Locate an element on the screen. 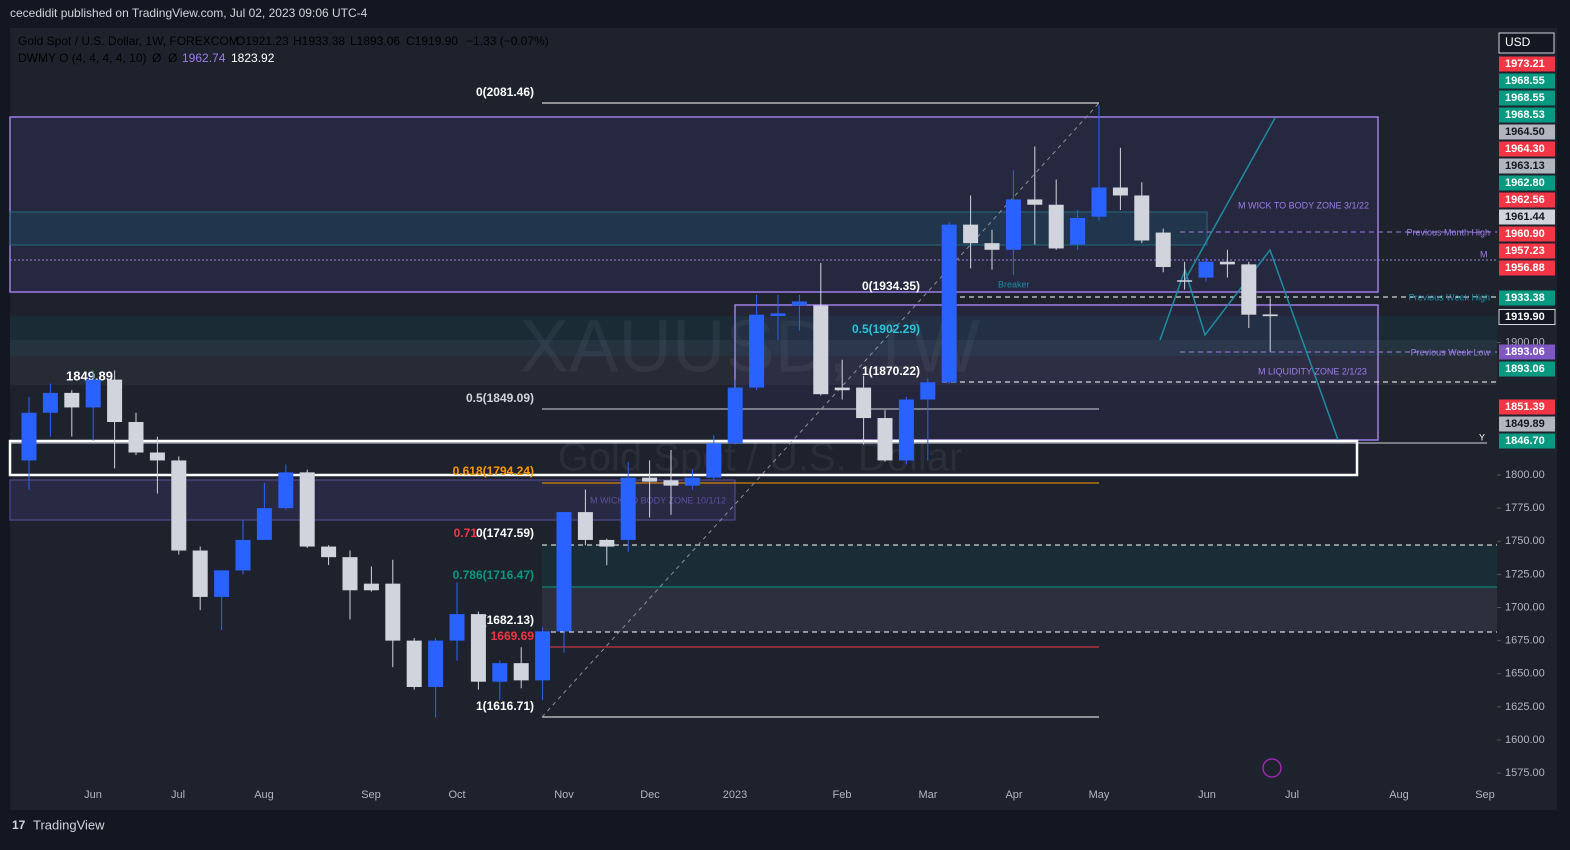 The image size is (1570, 850). legend-symbol: Gold Spot / U.S. Dollar, 1W, FOREXCOM is located at coordinates (128, 41).